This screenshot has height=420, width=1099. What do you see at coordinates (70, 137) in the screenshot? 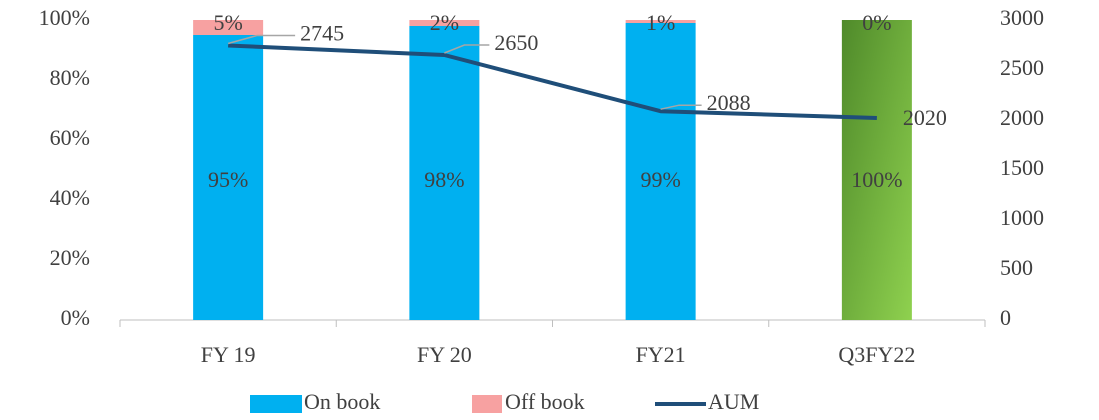
I see `y-tick-label: 60%` at bounding box center [70, 137].